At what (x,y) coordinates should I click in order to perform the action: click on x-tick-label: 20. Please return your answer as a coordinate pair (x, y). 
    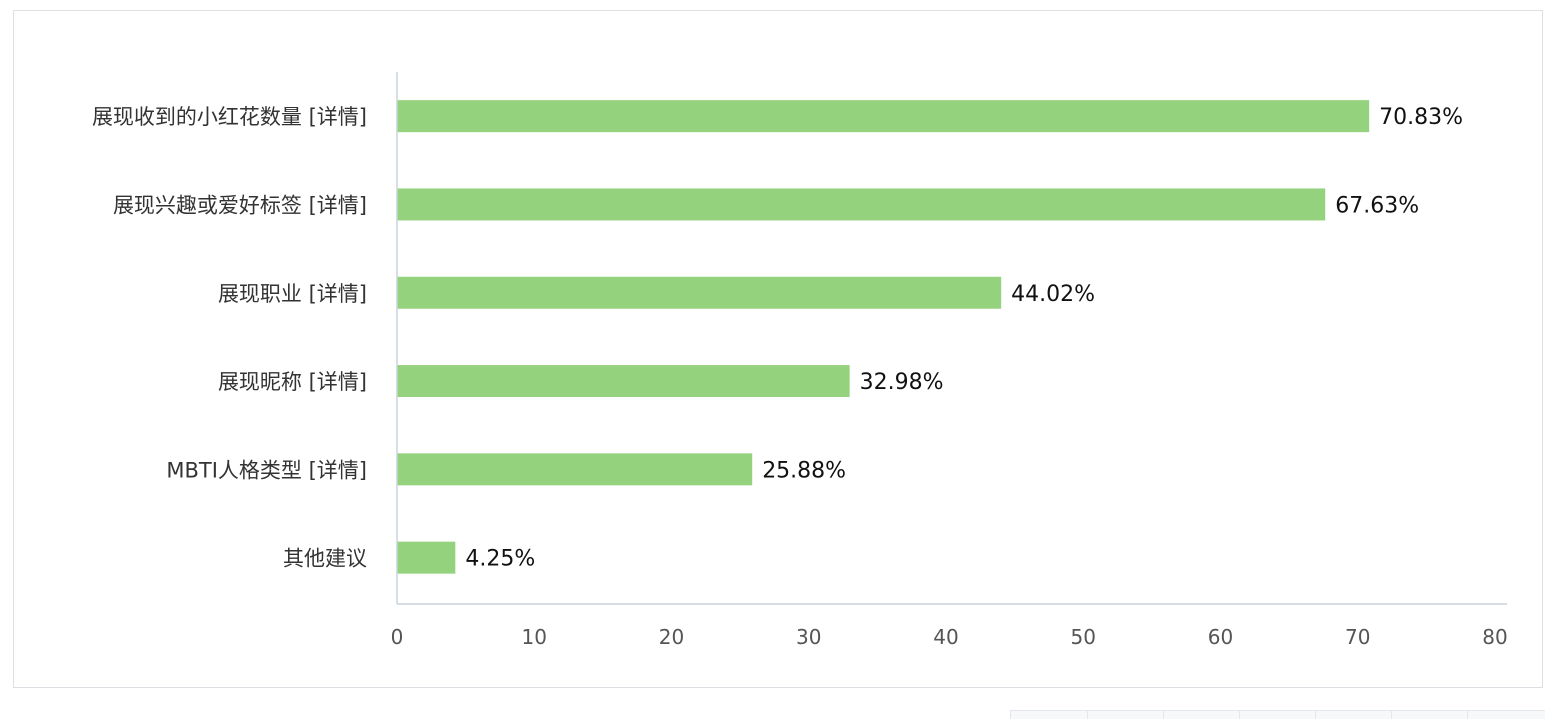
    Looking at the image, I should click on (671, 637).